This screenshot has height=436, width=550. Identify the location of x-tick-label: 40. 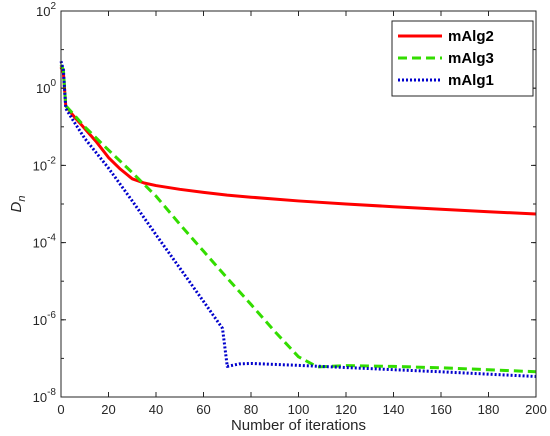
(156, 409).